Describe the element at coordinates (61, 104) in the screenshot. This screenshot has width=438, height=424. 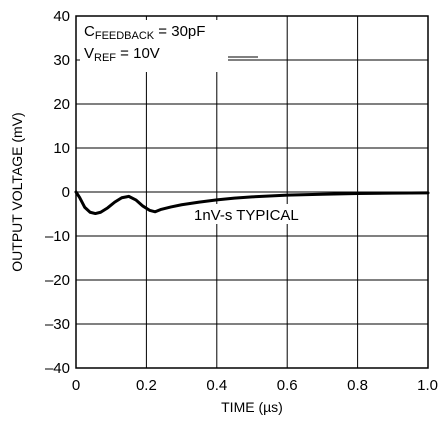
I see `y-tick-label: 20` at that location.